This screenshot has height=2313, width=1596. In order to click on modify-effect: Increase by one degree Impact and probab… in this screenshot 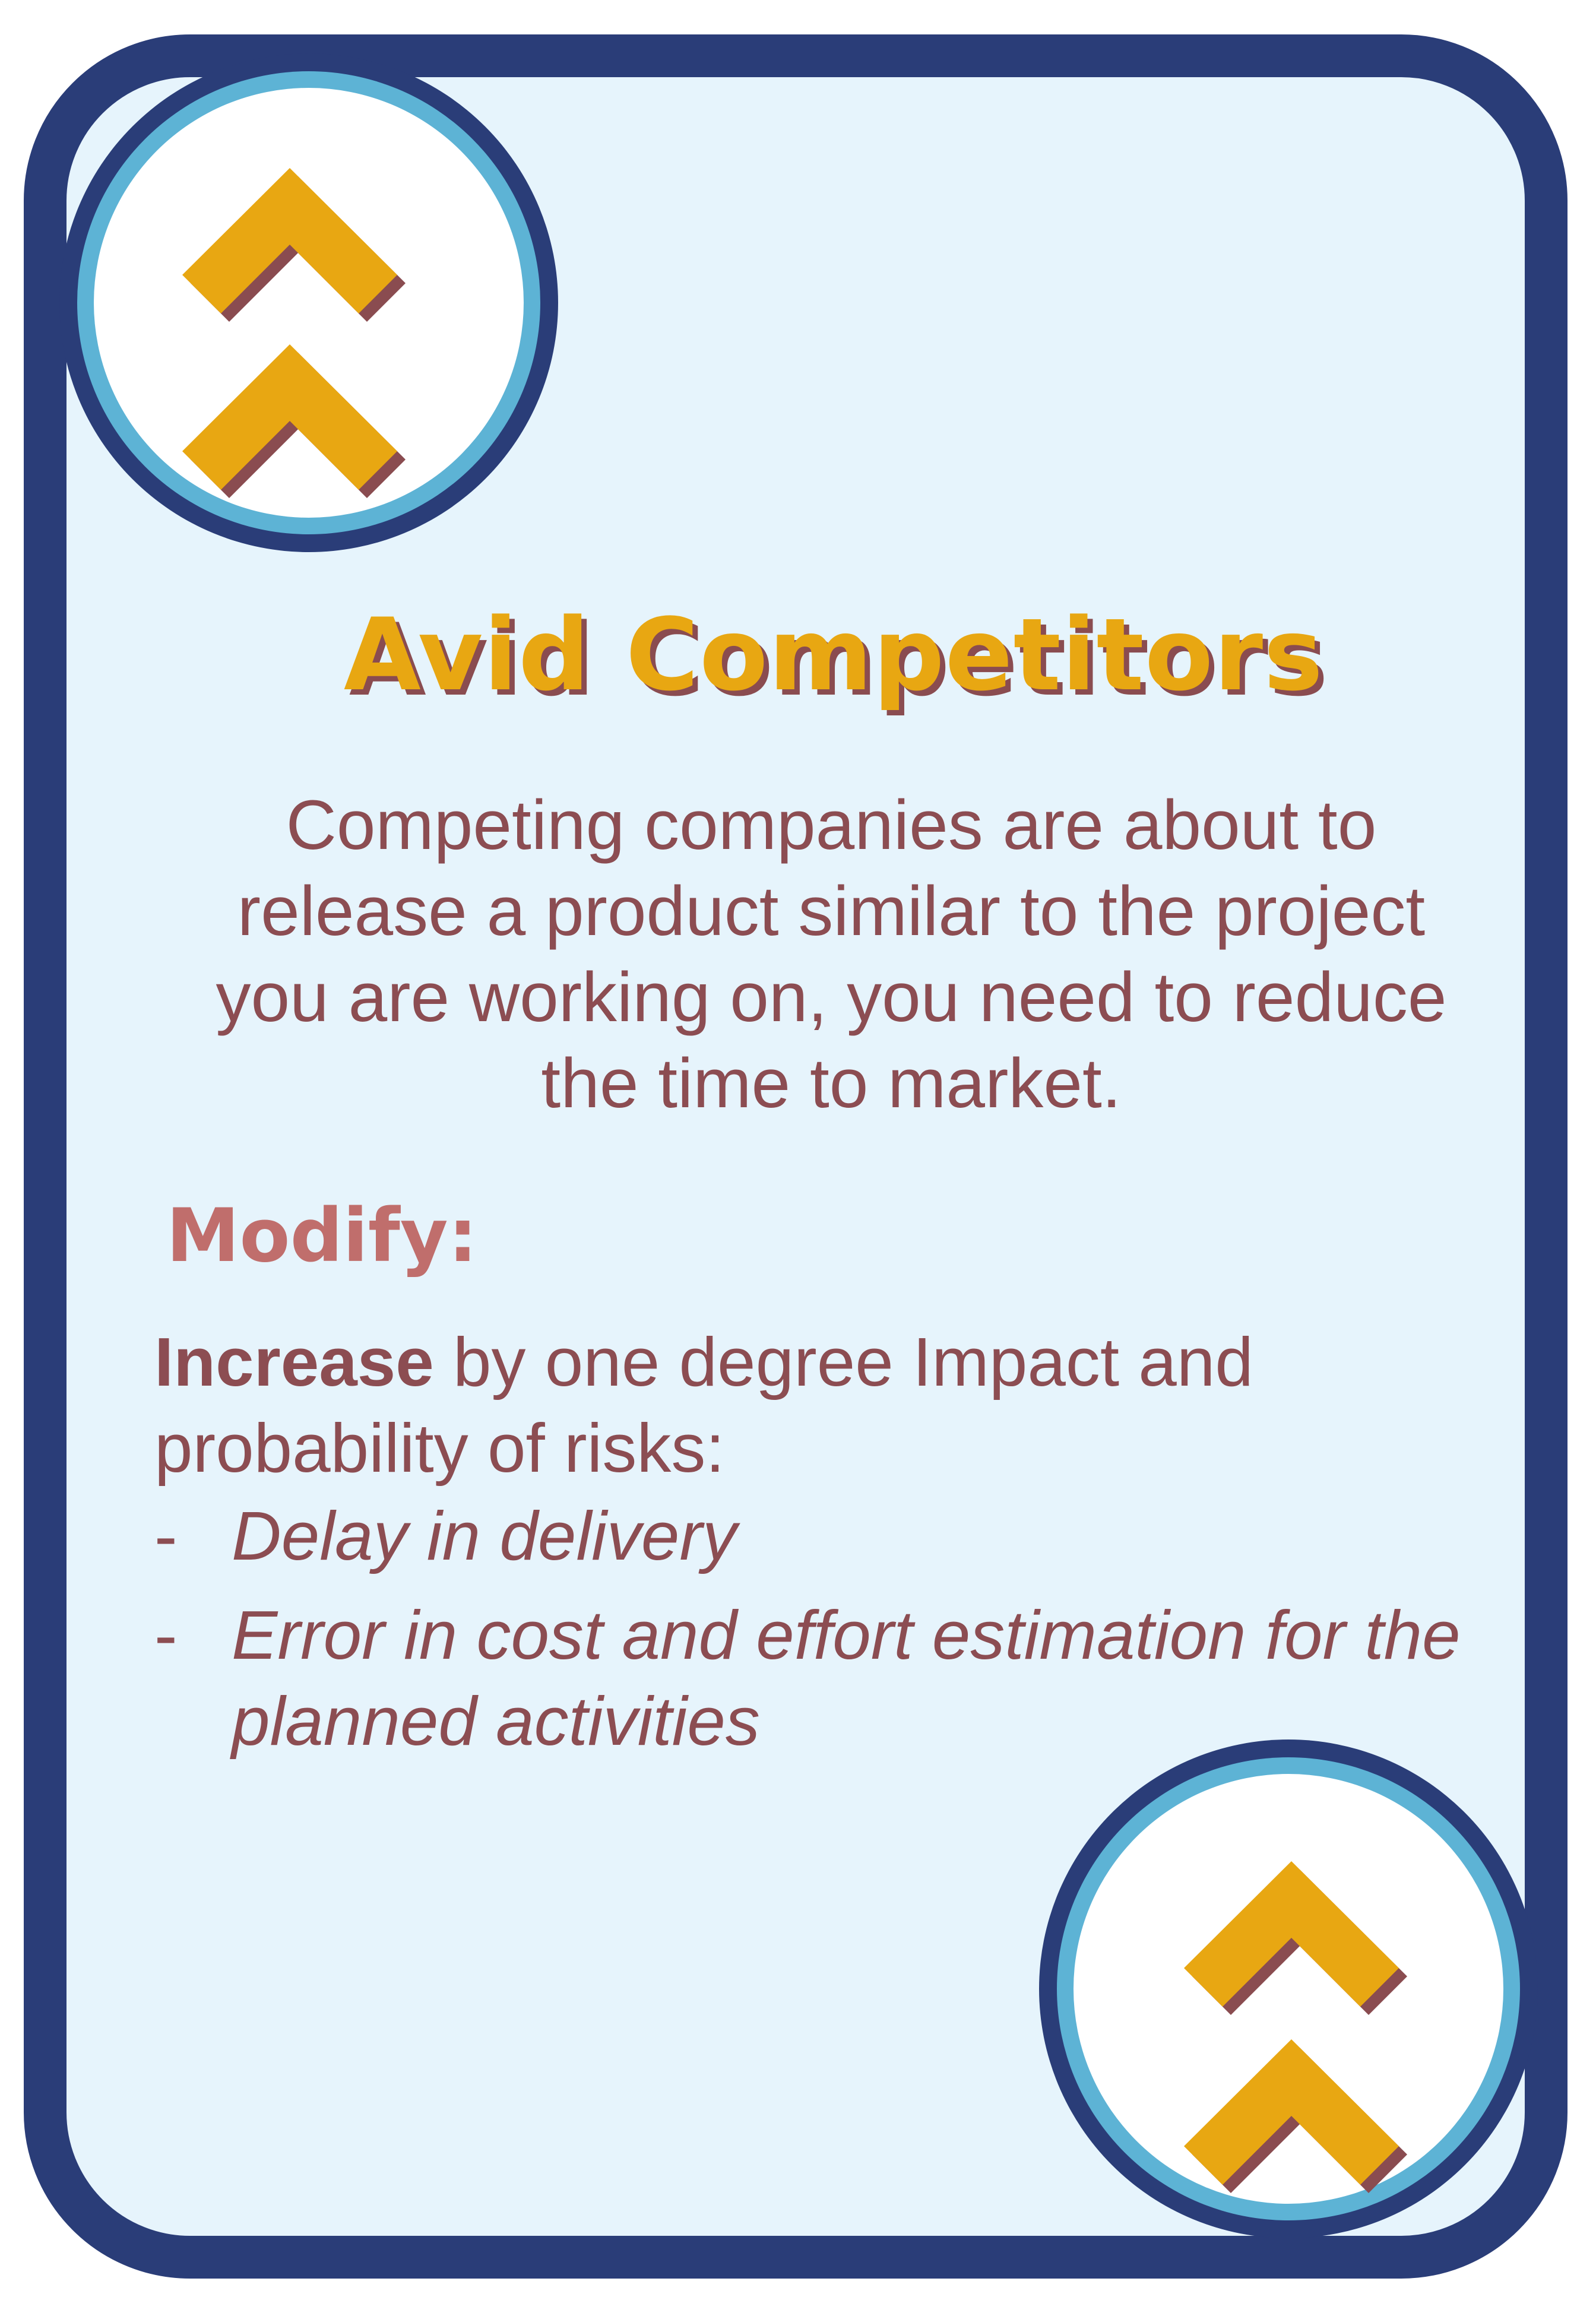, I will do `click(837, 1405)`.